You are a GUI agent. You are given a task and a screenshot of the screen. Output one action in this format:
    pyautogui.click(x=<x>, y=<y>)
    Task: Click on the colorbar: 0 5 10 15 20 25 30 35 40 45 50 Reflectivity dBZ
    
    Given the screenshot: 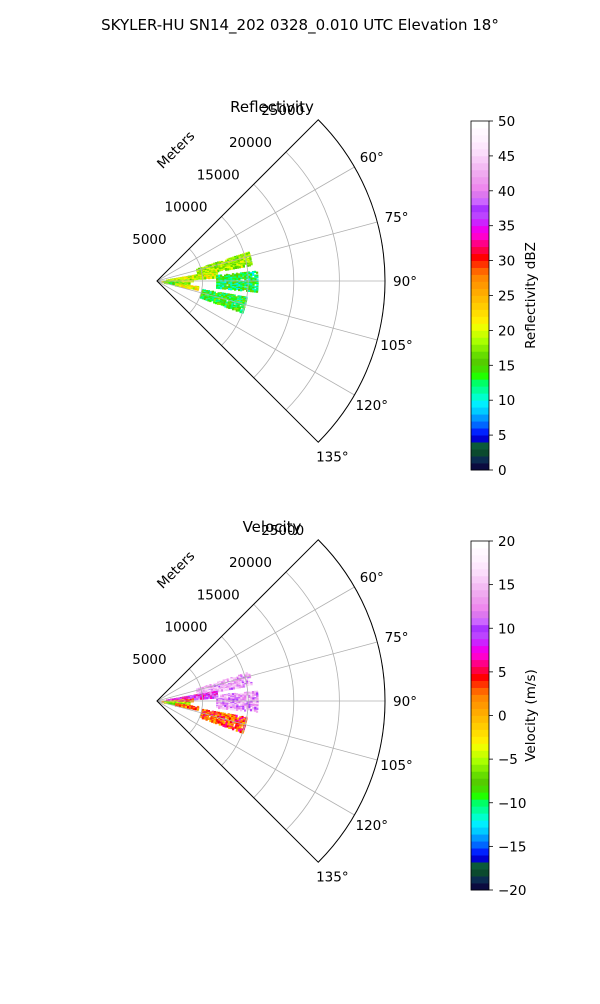 What is the action you would take?
    pyautogui.click(x=504, y=296)
    